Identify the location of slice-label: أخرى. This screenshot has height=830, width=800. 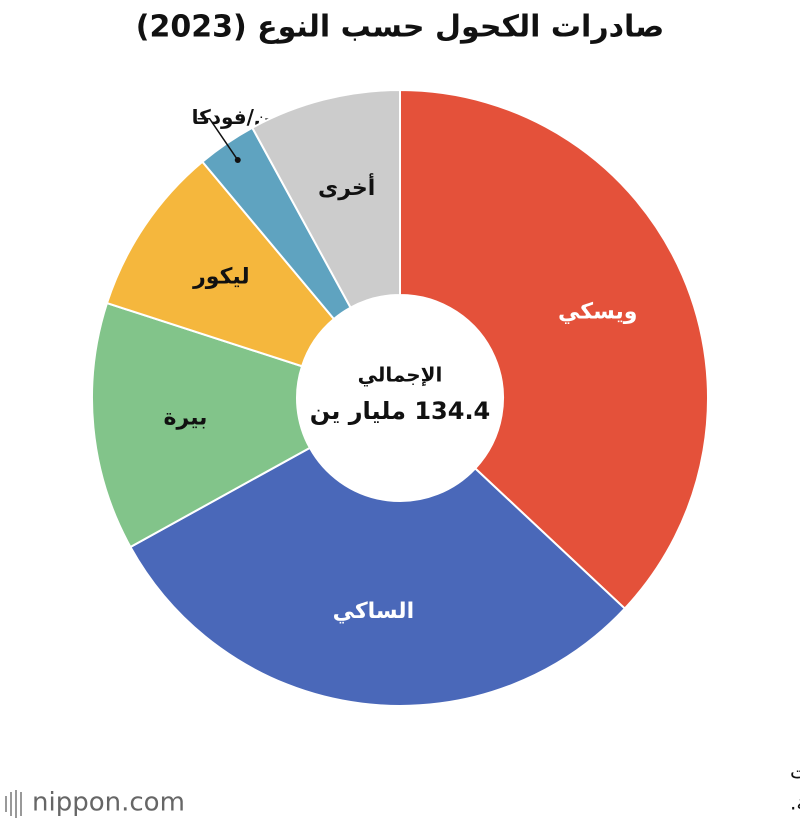
(346, 186).